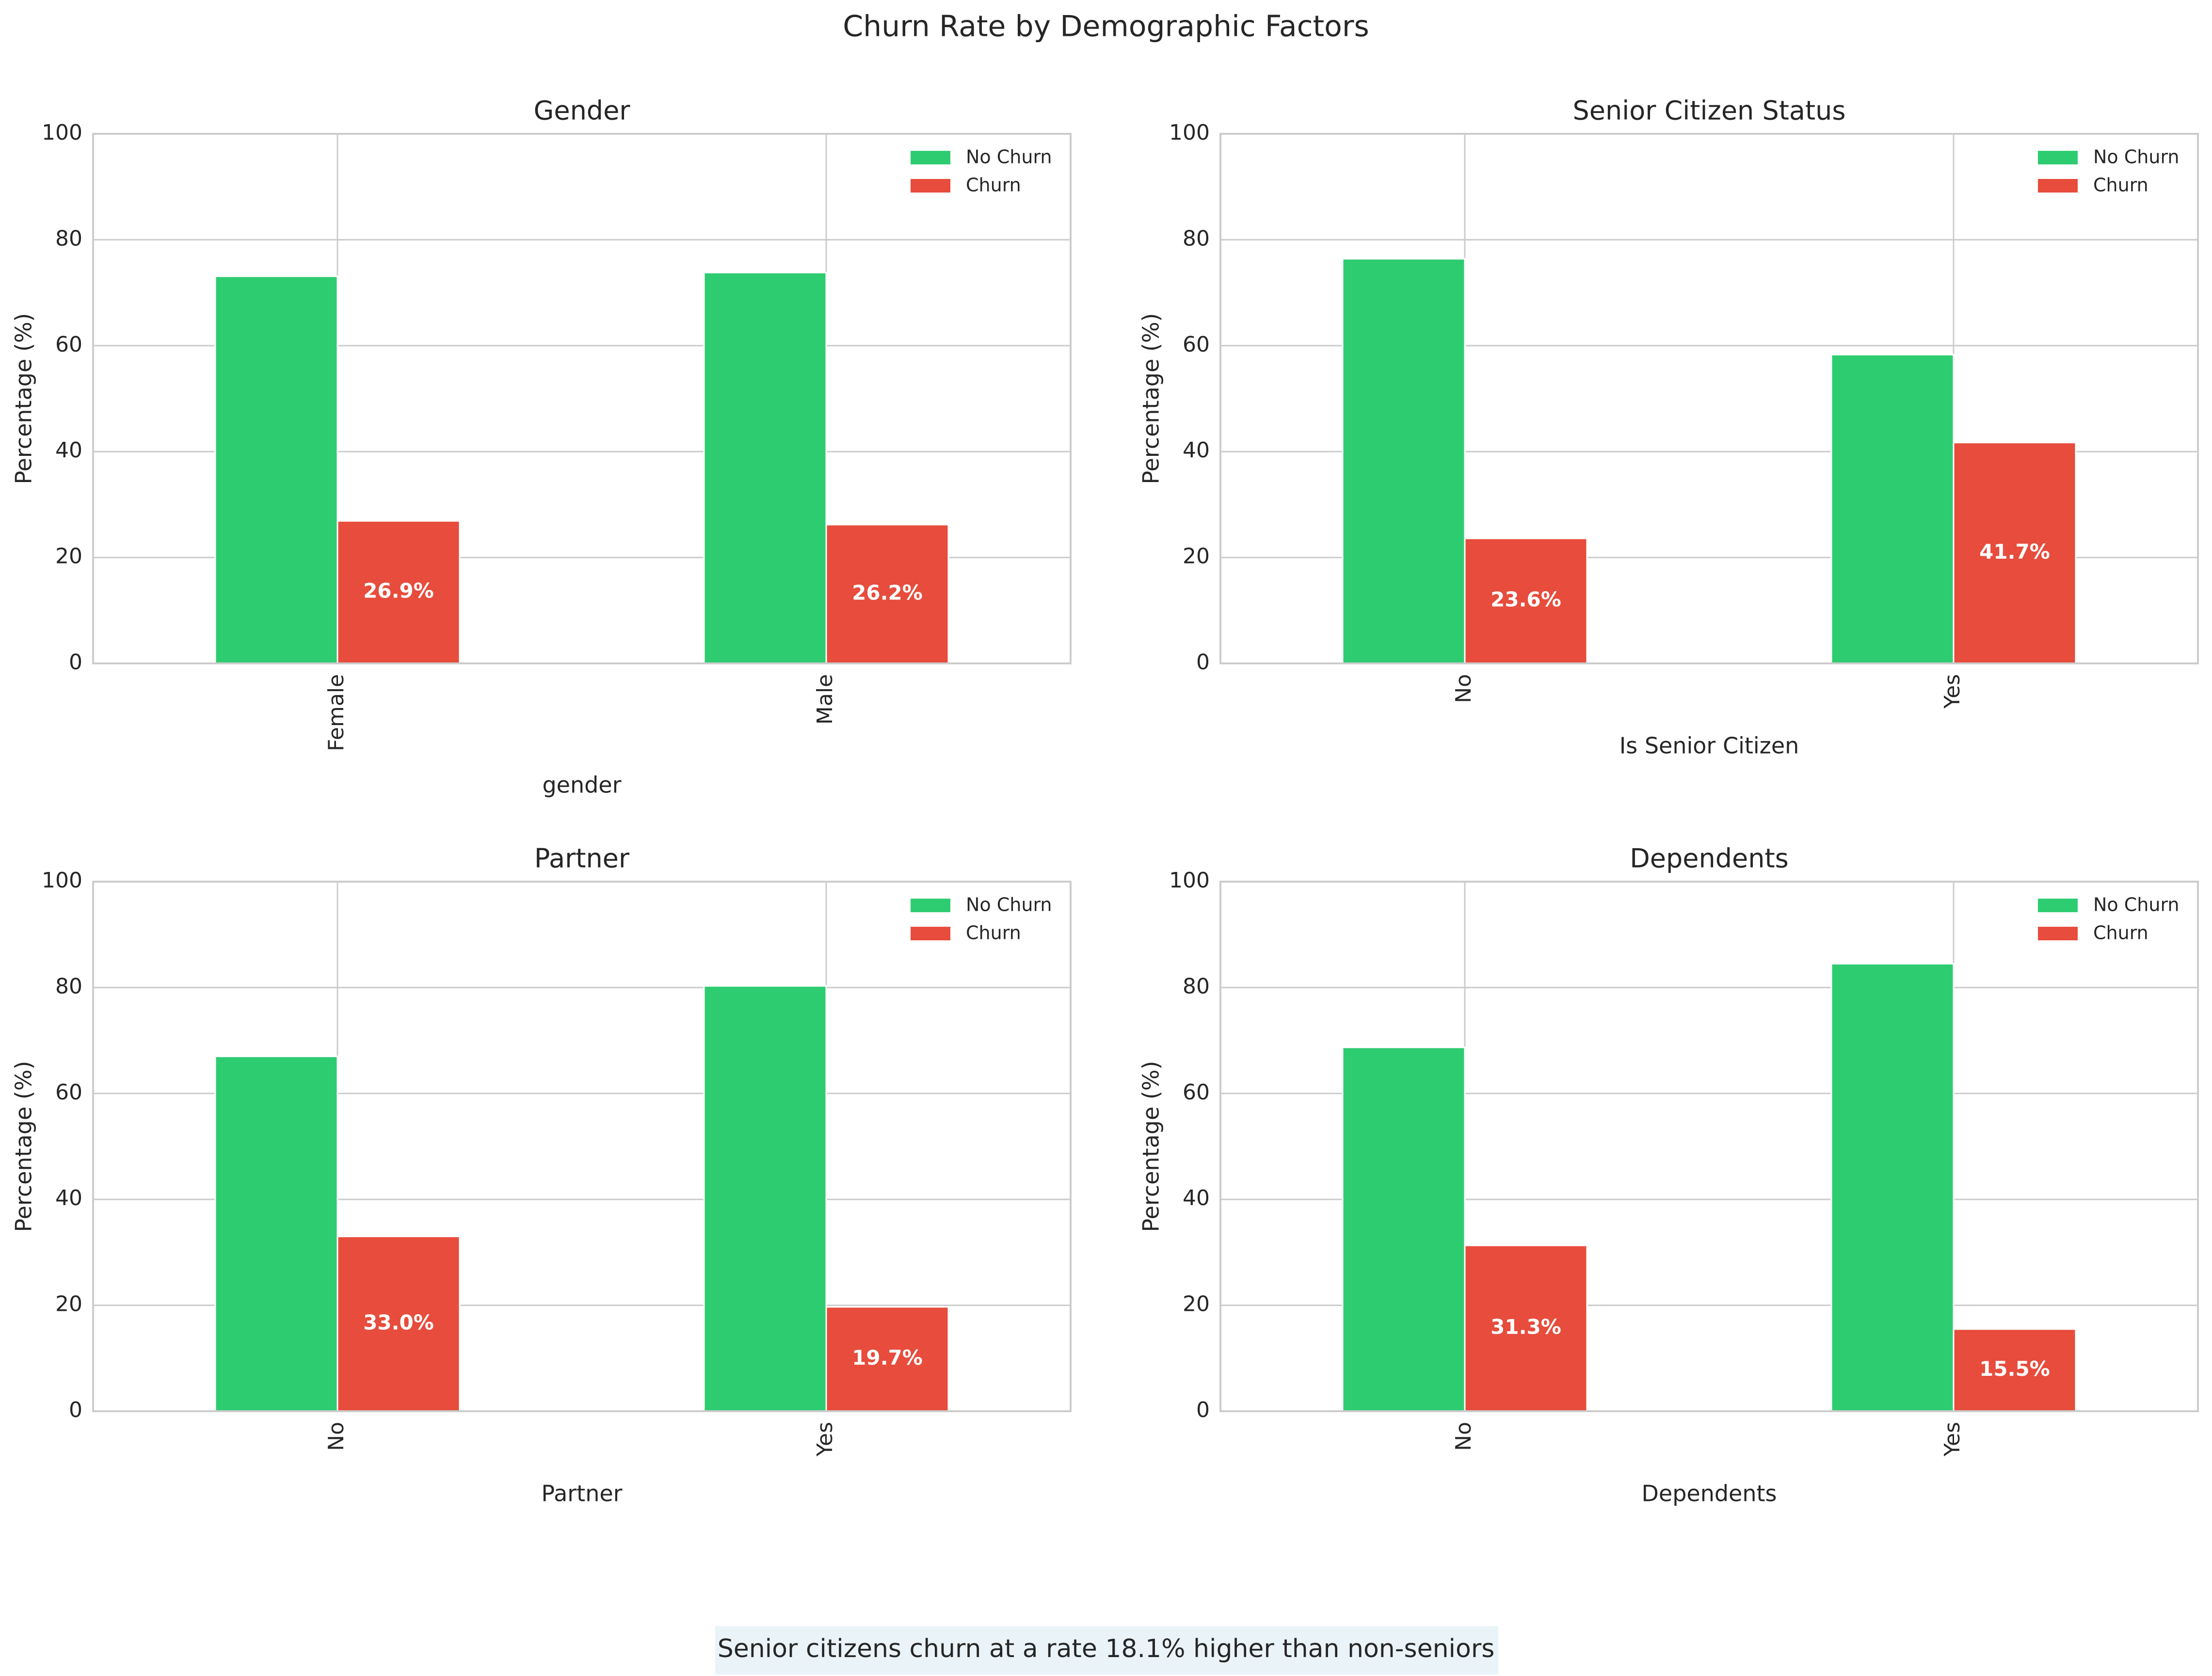 This screenshot has height=1676, width=2212. I want to click on bar-value-label: 31.3%, so click(1526, 1327).